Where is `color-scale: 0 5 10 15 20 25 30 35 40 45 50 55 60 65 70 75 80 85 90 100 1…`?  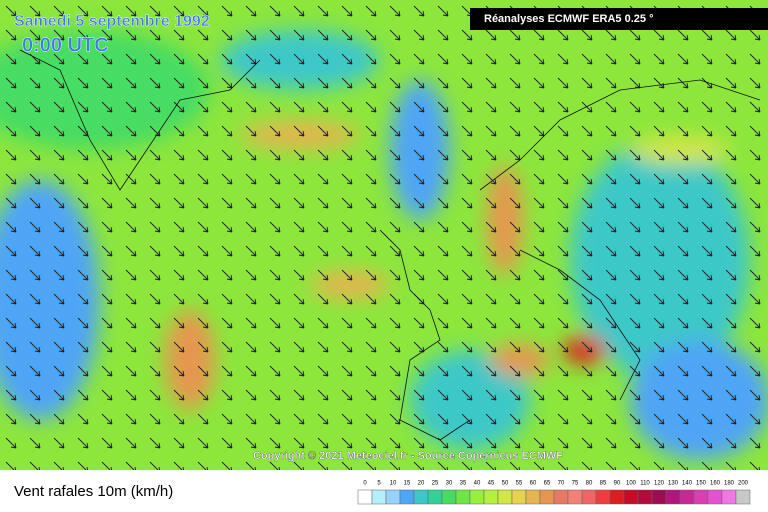 color-scale: 0 5 10 15 20 25 30 35 40 45 50 55 60 65 70 75 80 85 90 100 1… is located at coordinates (554, 493).